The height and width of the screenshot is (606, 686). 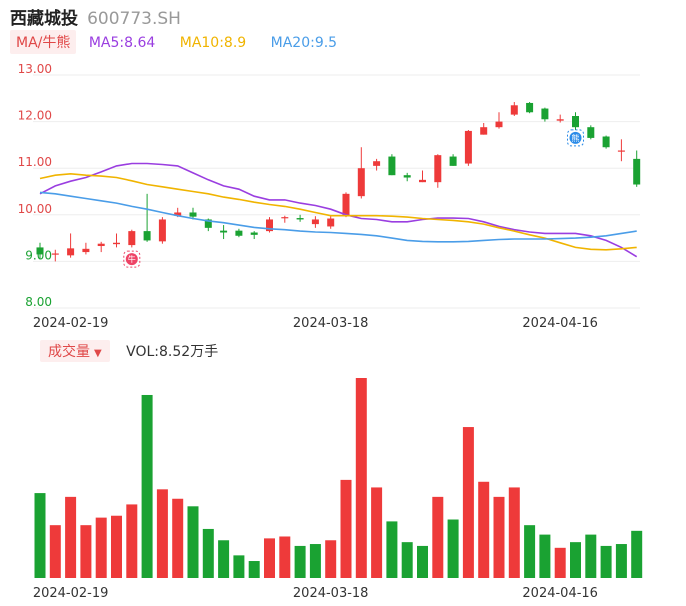 What do you see at coordinates (35, 69) in the screenshot?
I see `y-tick-label: 13.00` at bounding box center [35, 69].